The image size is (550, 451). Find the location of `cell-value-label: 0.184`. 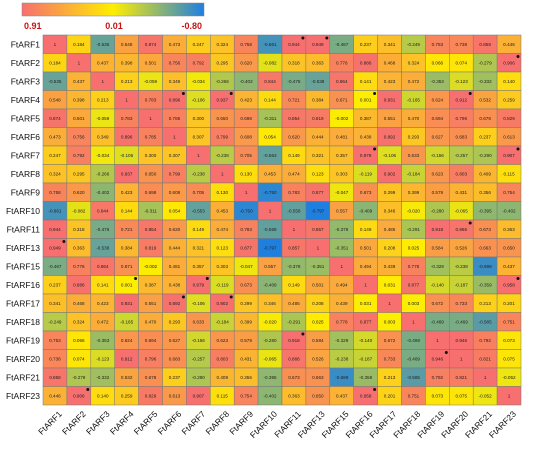

cell-value-label: 0.184 is located at coordinates (79, 44).